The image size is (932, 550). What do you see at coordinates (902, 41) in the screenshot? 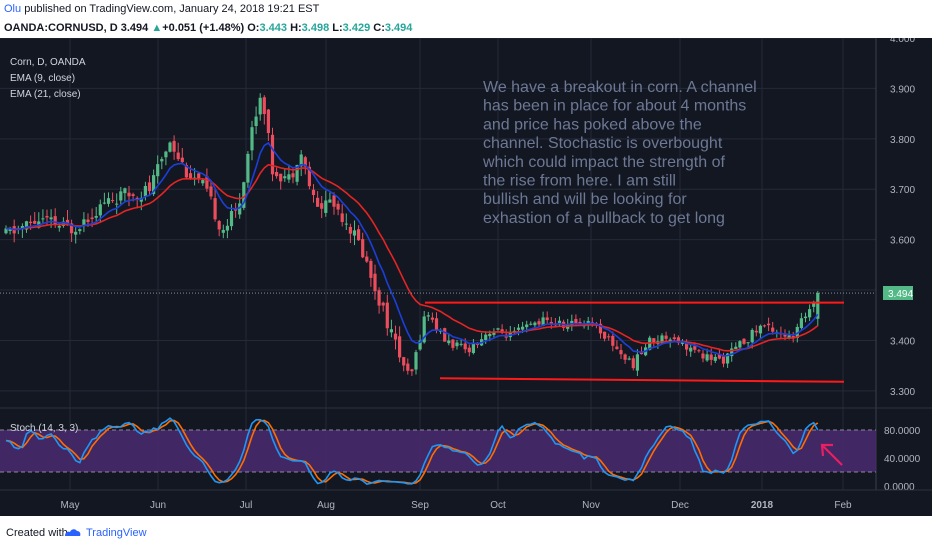
I see `price-tick-label: 4.000` at bounding box center [902, 41].